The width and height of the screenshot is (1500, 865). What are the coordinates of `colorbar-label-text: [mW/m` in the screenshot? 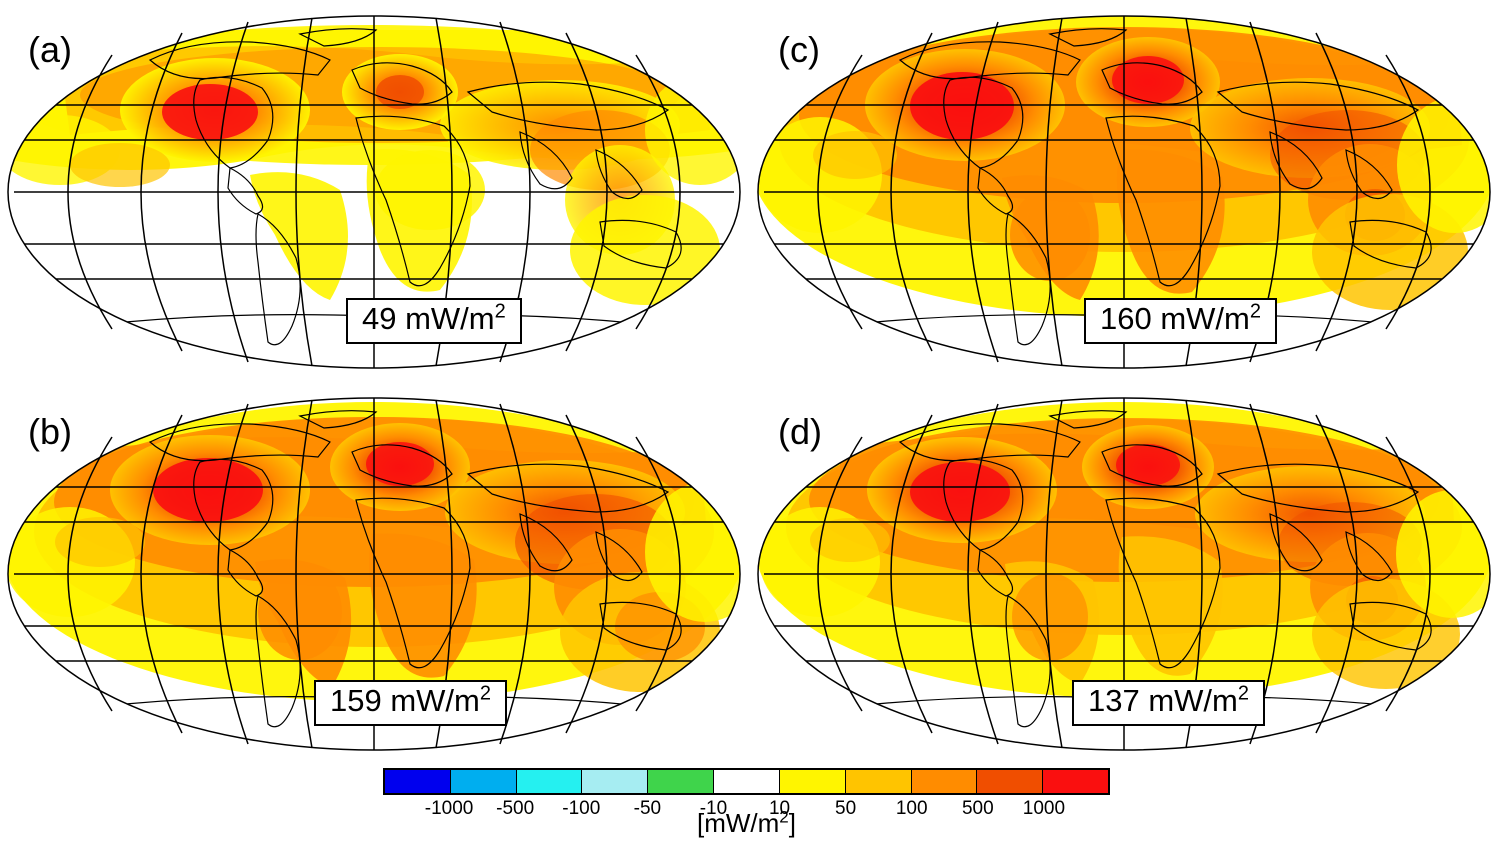 It's located at (738, 823).